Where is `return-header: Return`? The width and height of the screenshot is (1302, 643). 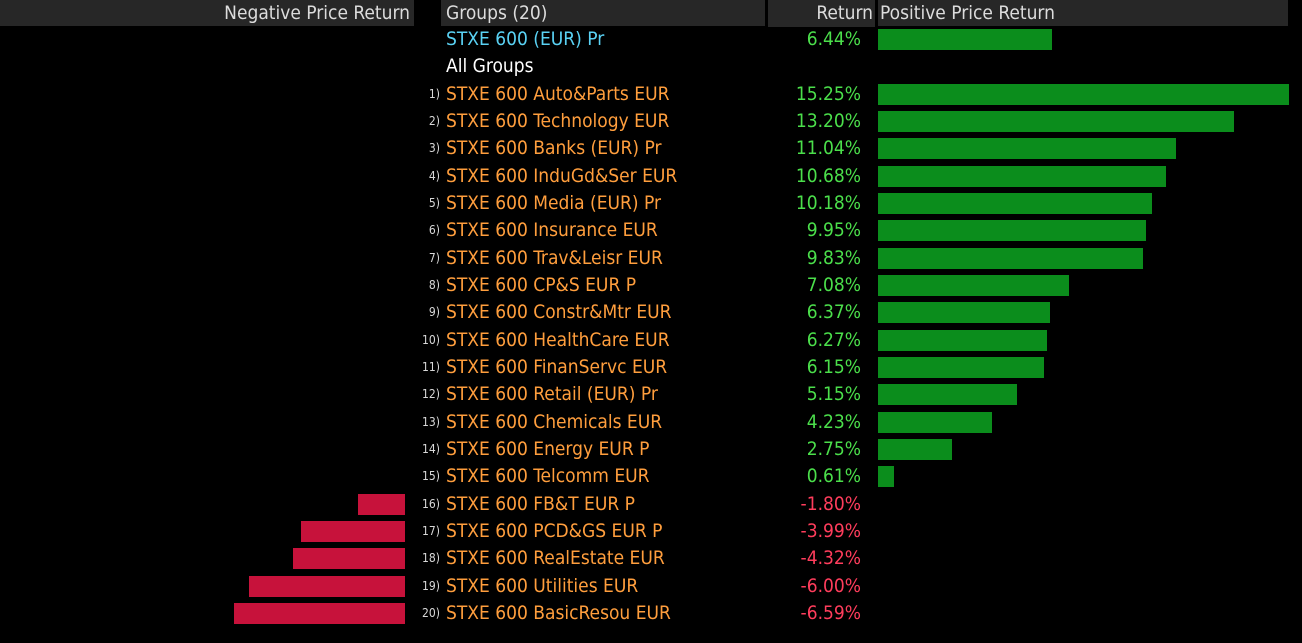
return-header: Return is located at coordinates (821, 13).